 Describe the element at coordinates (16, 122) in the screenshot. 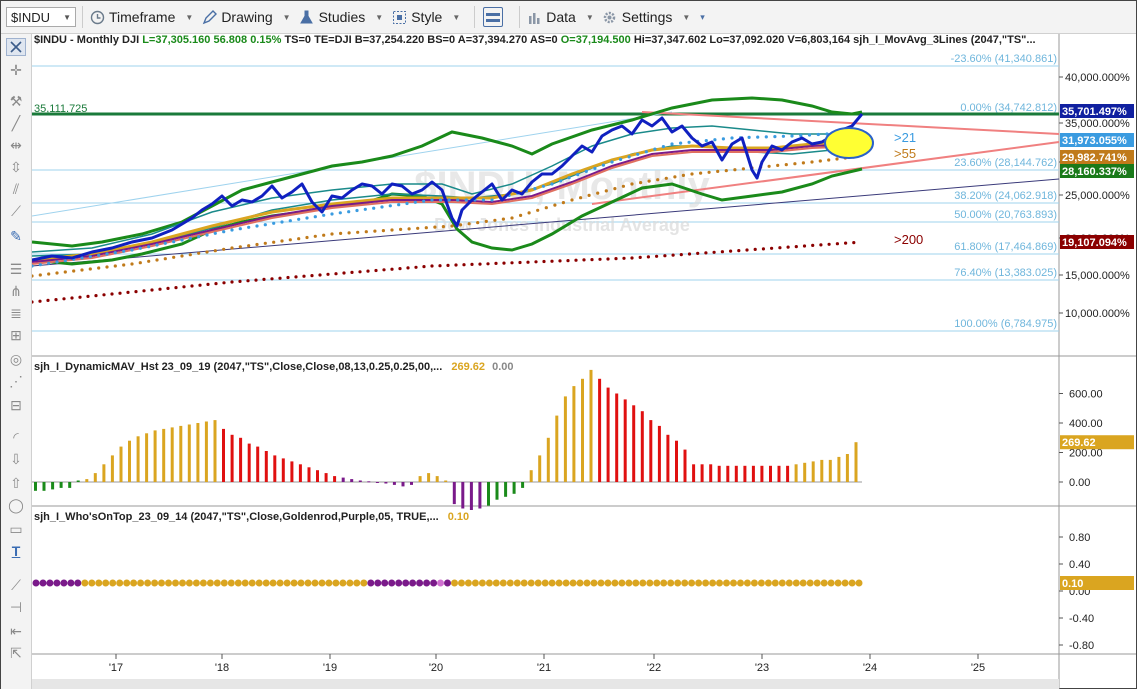

I see `trendline-icon: ╱` at that location.